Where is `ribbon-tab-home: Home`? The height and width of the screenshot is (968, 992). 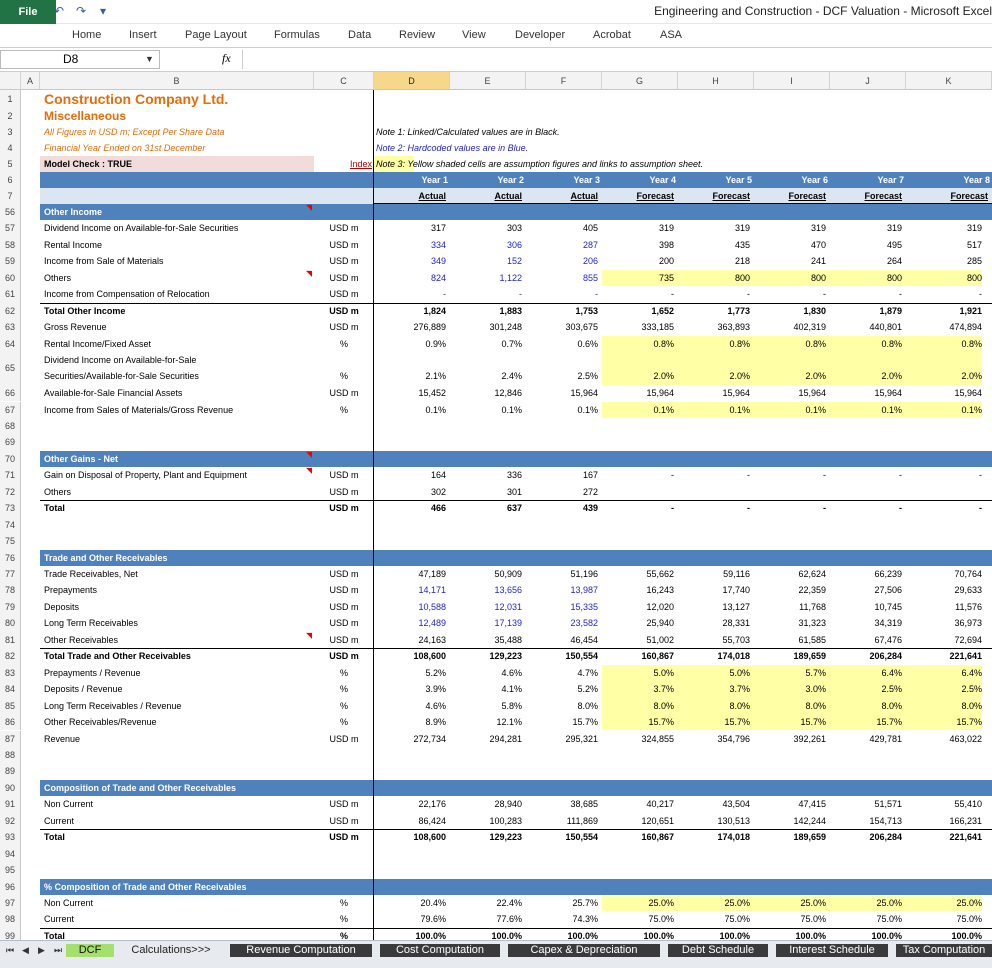
ribbon-tab-home: Home is located at coordinates (87, 35).